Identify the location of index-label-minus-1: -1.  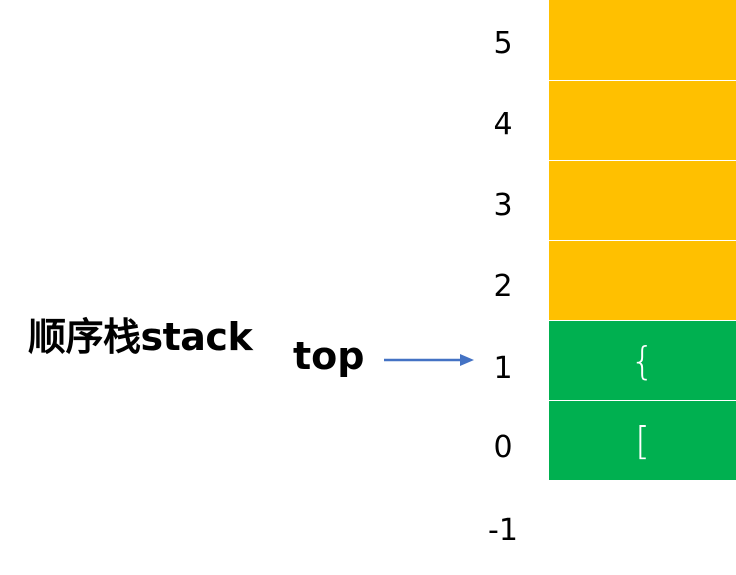
(503, 530).